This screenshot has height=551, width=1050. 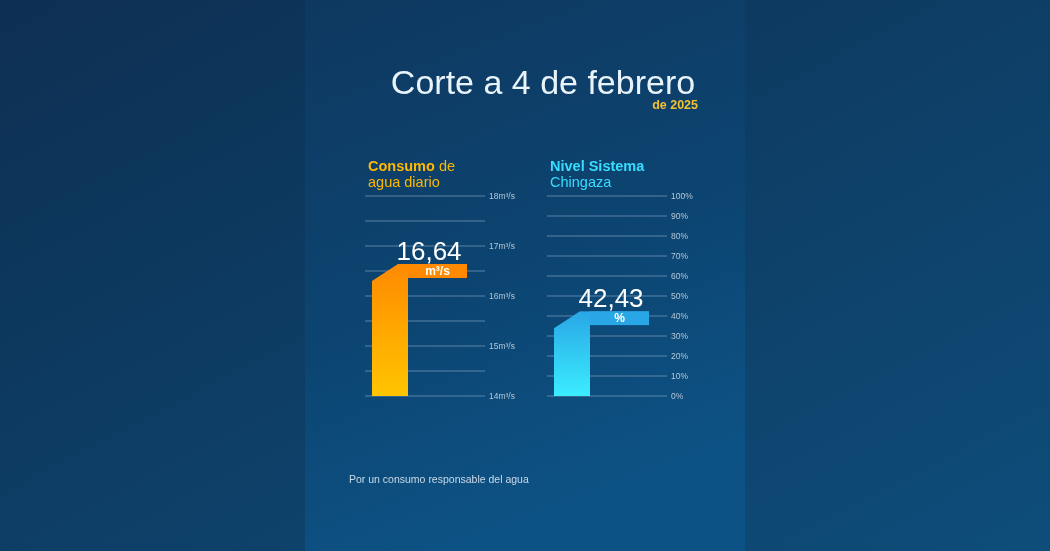 I want to click on y-tick-label: 18m³/s, so click(x=502, y=195).